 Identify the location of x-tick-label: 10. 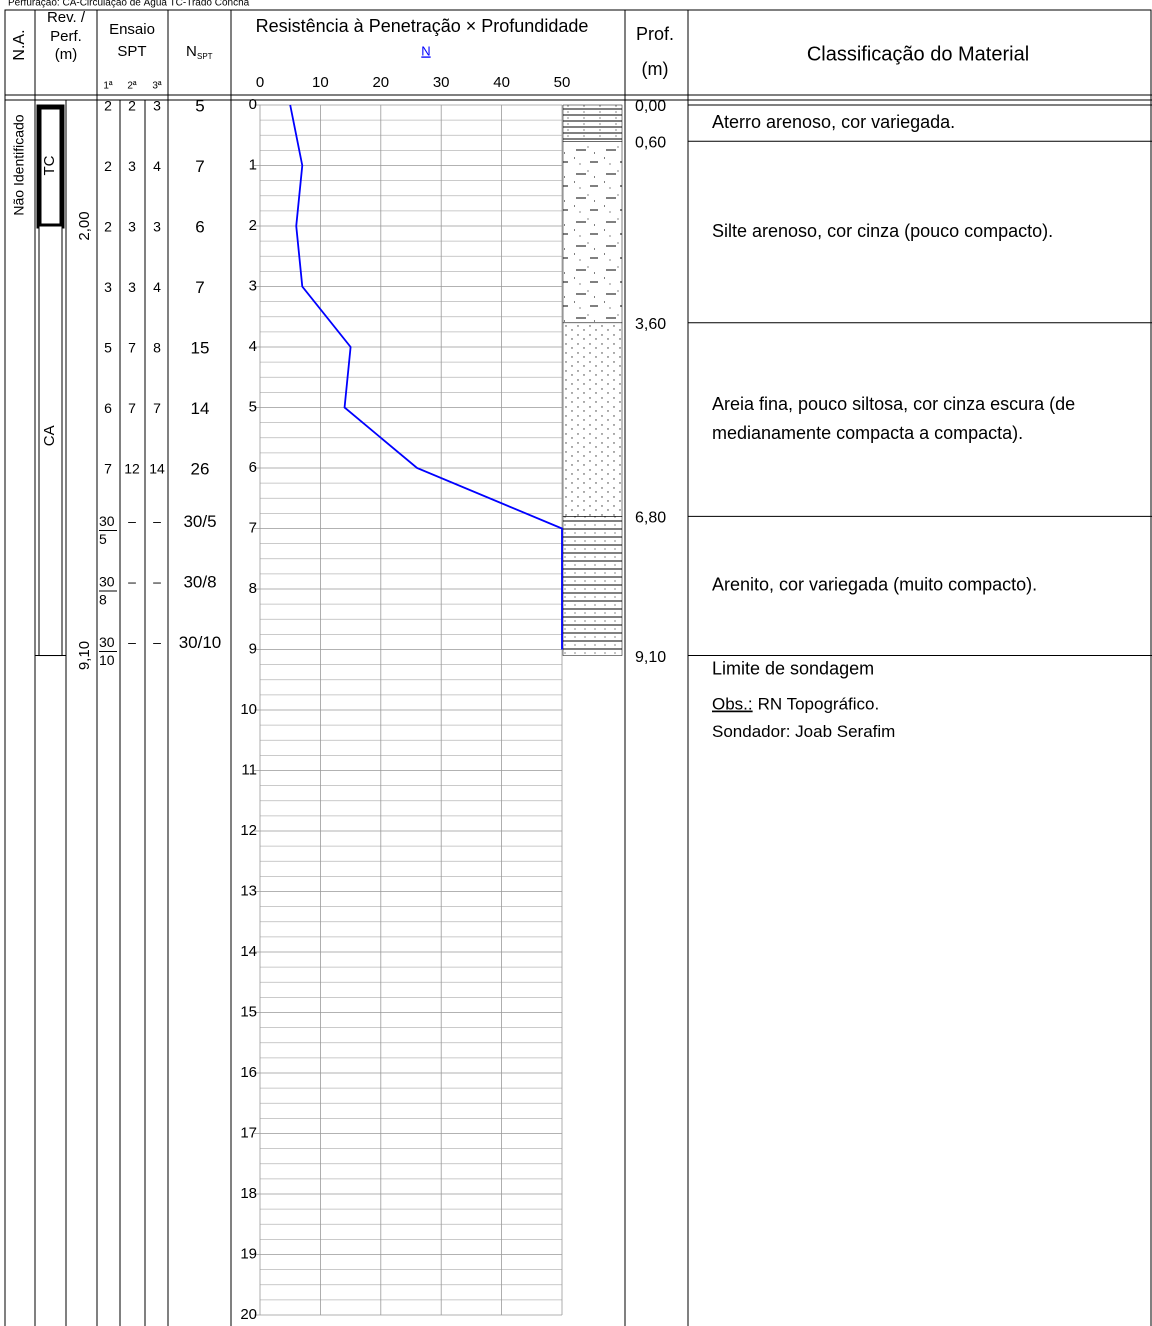
(320, 82).